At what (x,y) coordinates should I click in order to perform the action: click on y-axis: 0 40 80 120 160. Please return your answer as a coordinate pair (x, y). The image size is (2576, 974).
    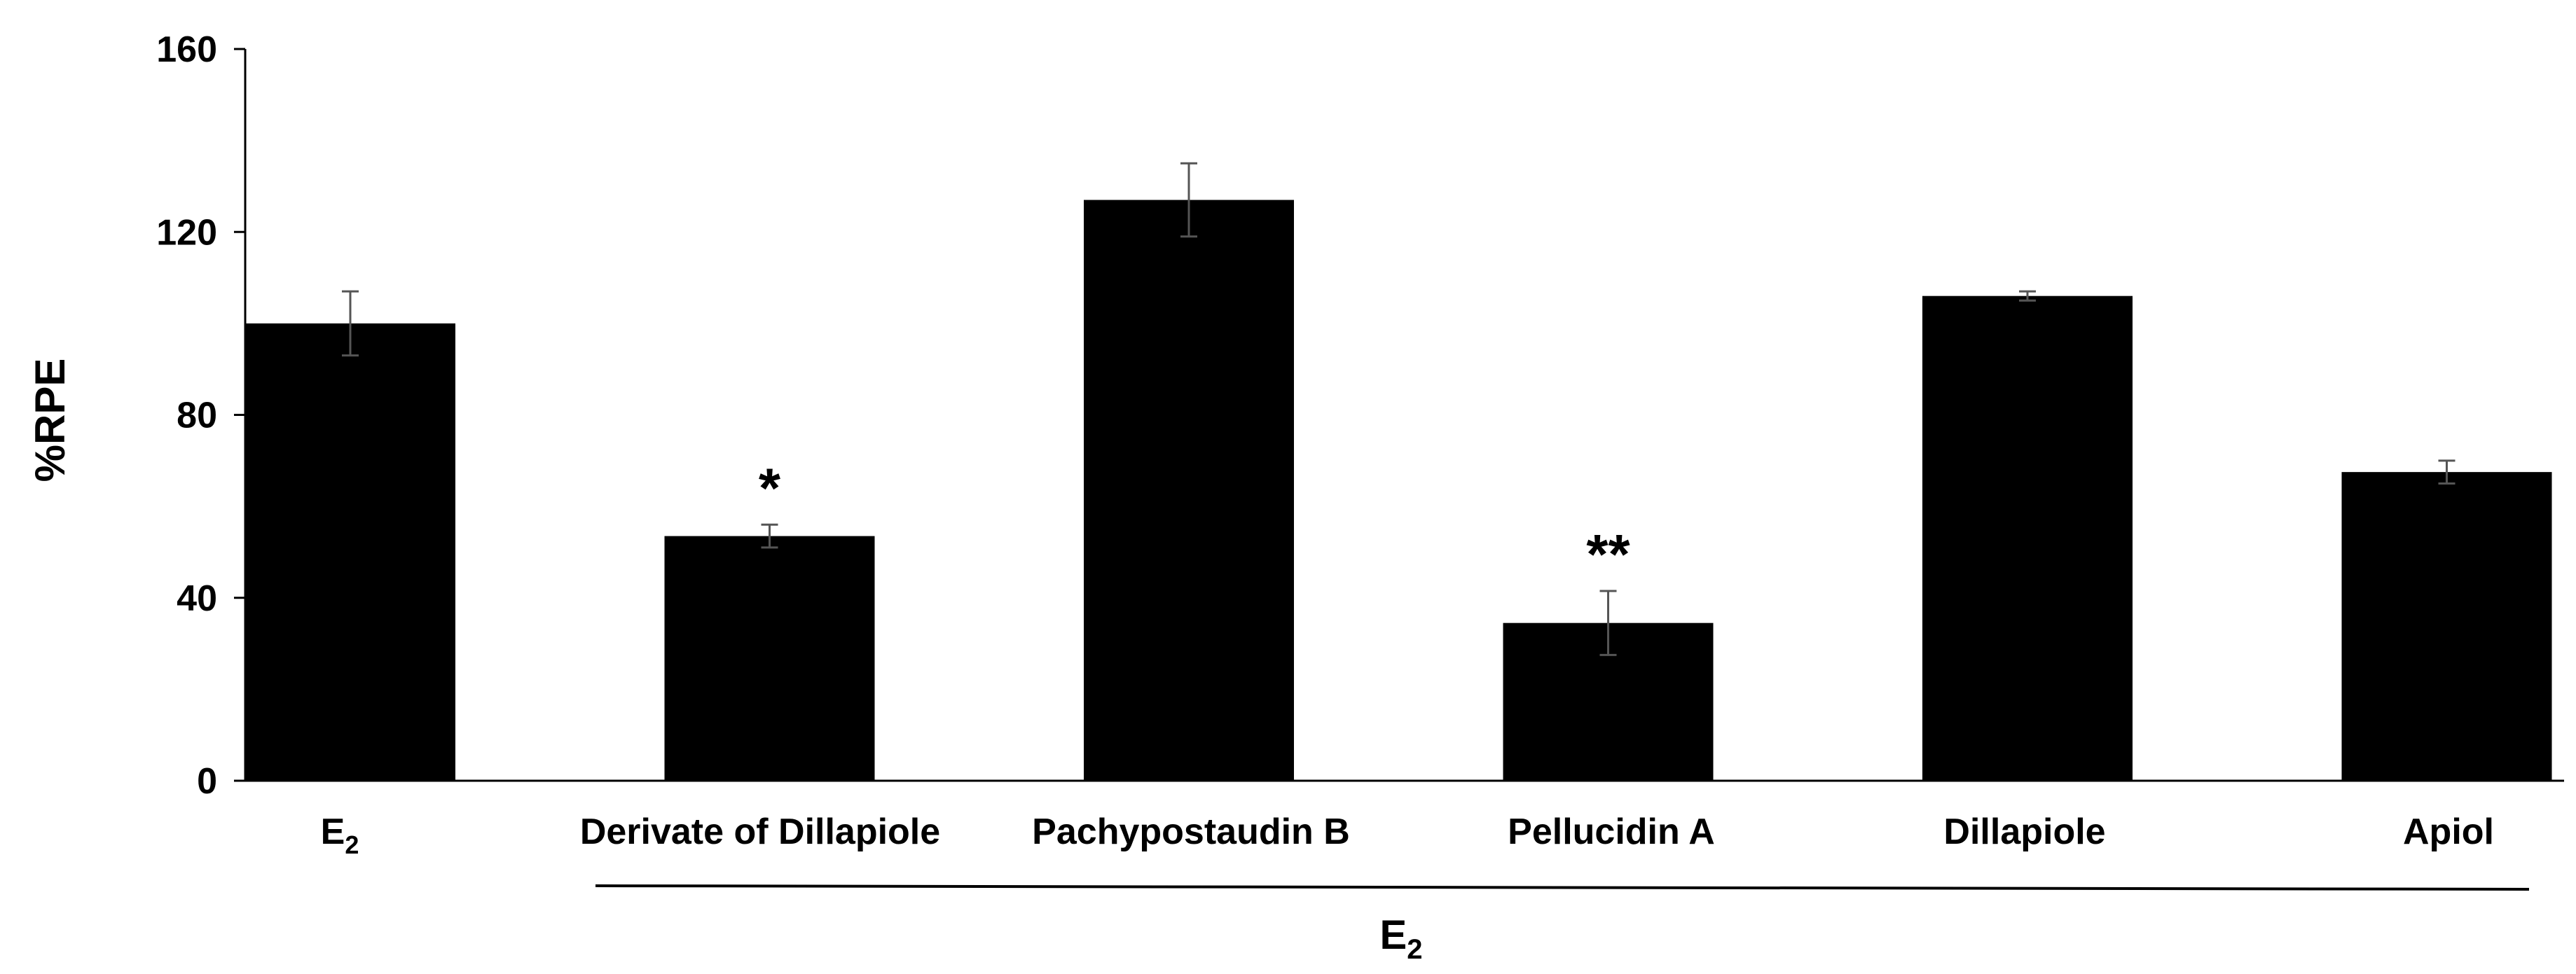
    Looking at the image, I should click on (201, 415).